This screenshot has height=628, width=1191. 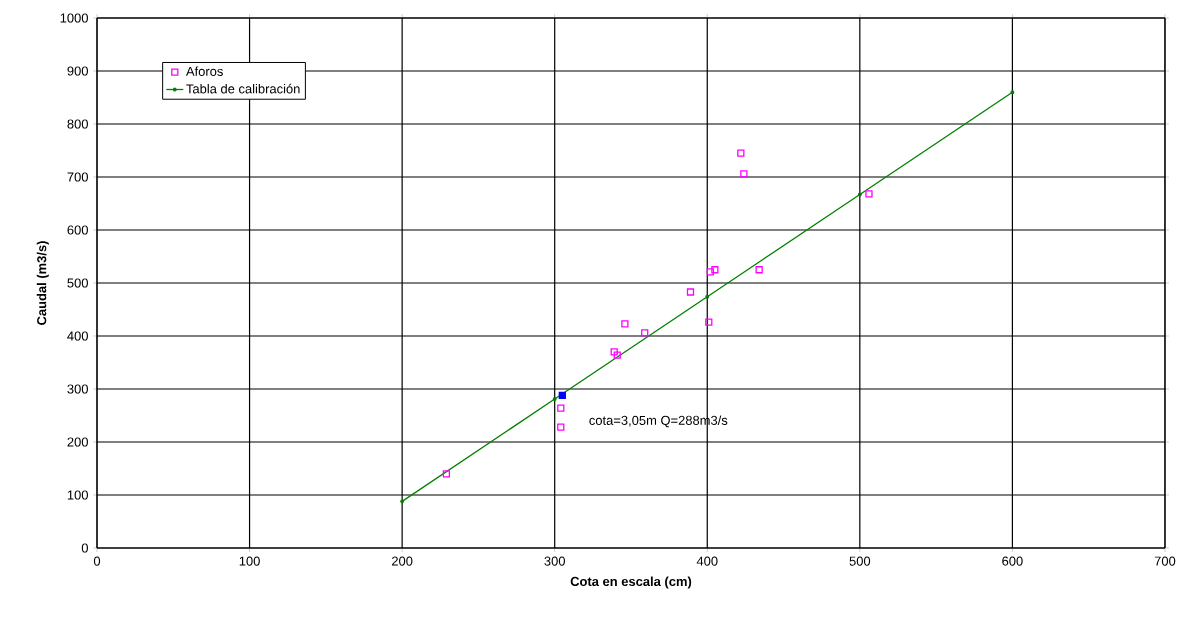 I want to click on y-tick-label: 1000, so click(x=74, y=18).